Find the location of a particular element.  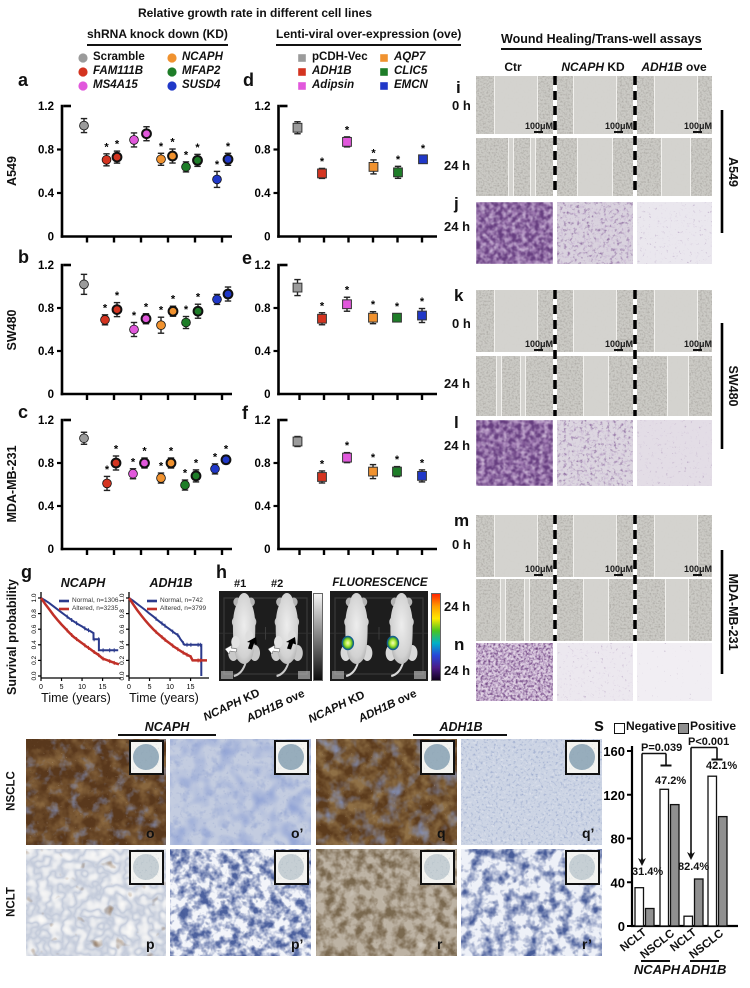

svg-text: 120 is located at coordinates (614, 795).